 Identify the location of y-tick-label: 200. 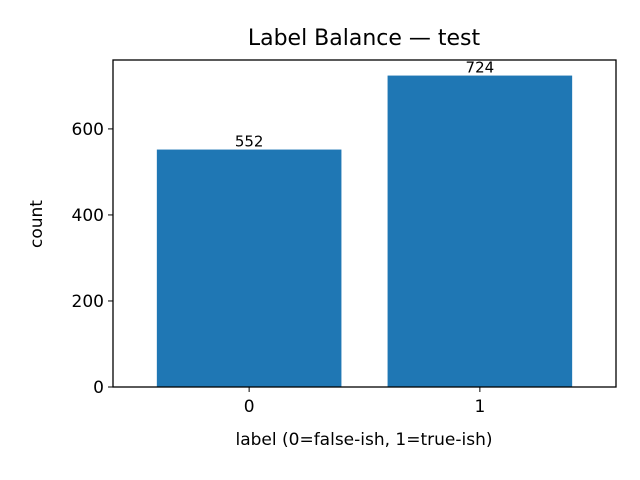
(88, 302).